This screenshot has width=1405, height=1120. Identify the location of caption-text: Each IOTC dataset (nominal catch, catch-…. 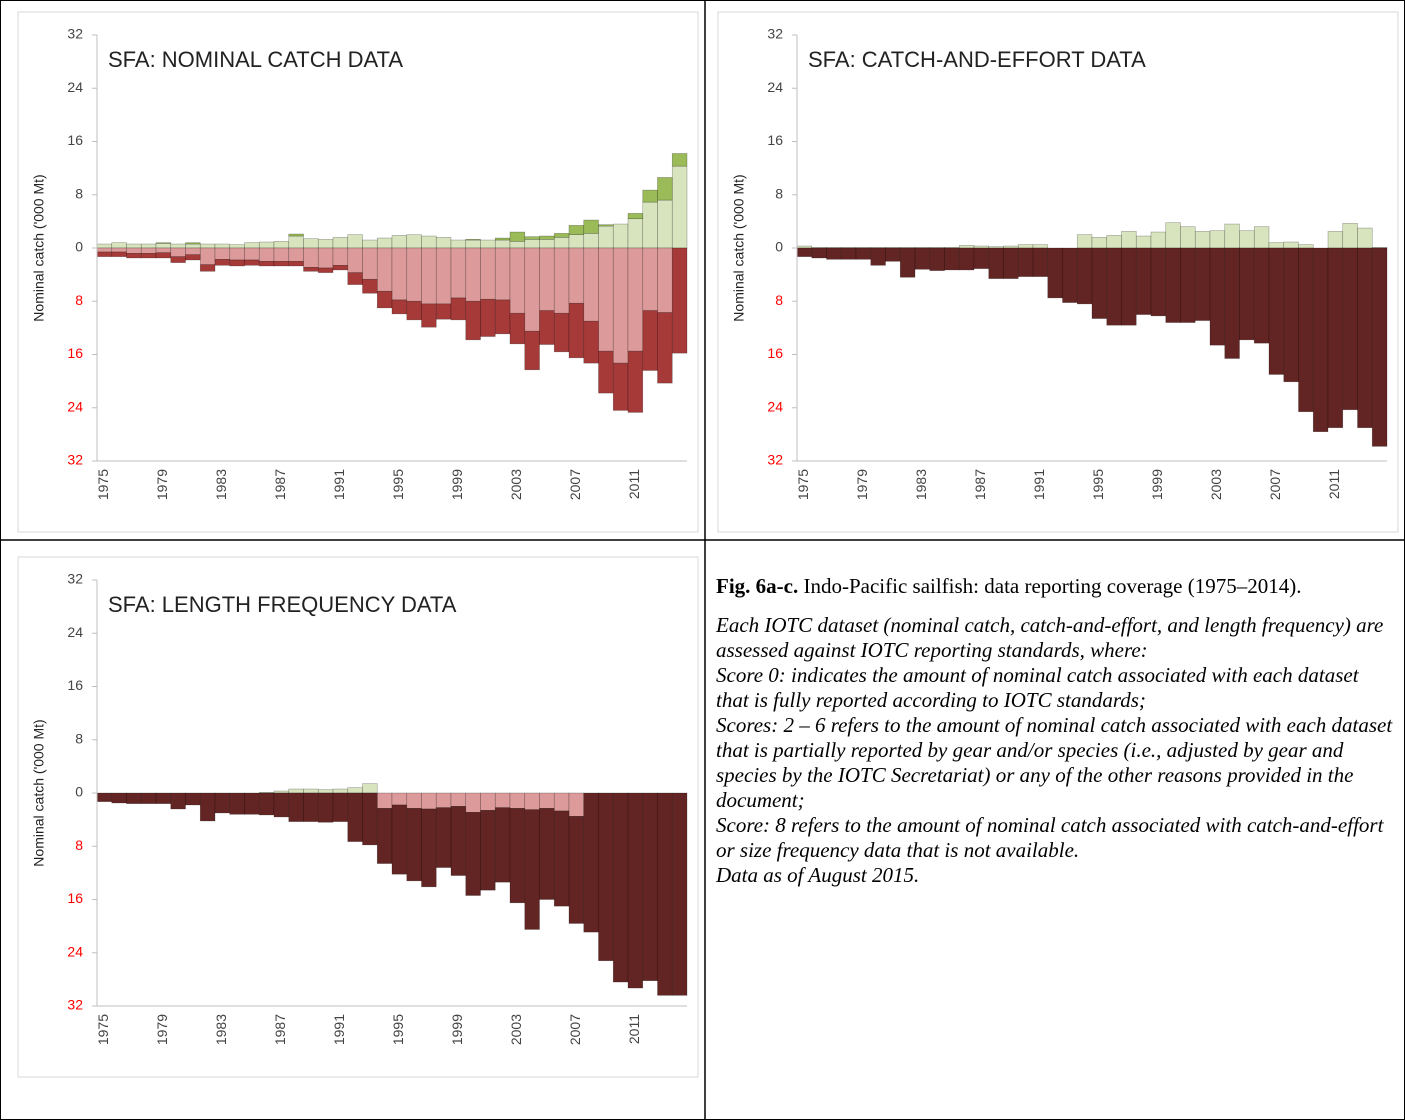
(1050, 637).